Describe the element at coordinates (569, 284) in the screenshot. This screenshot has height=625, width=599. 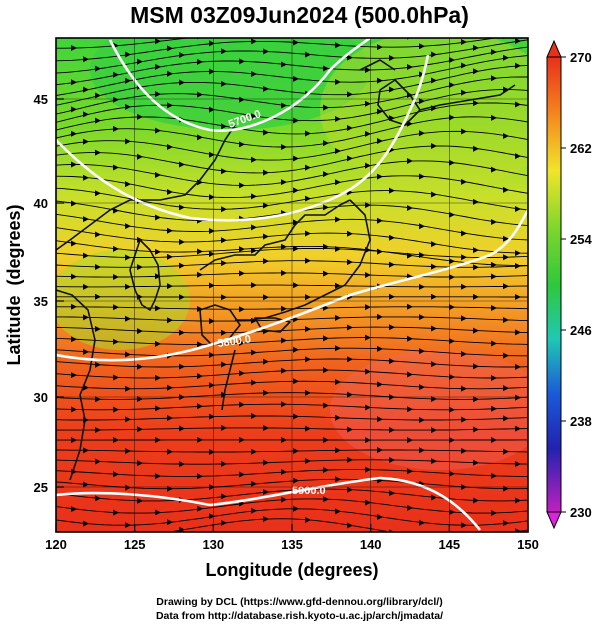
I see `colorbar: 270 262 254 246 238 230` at that location.